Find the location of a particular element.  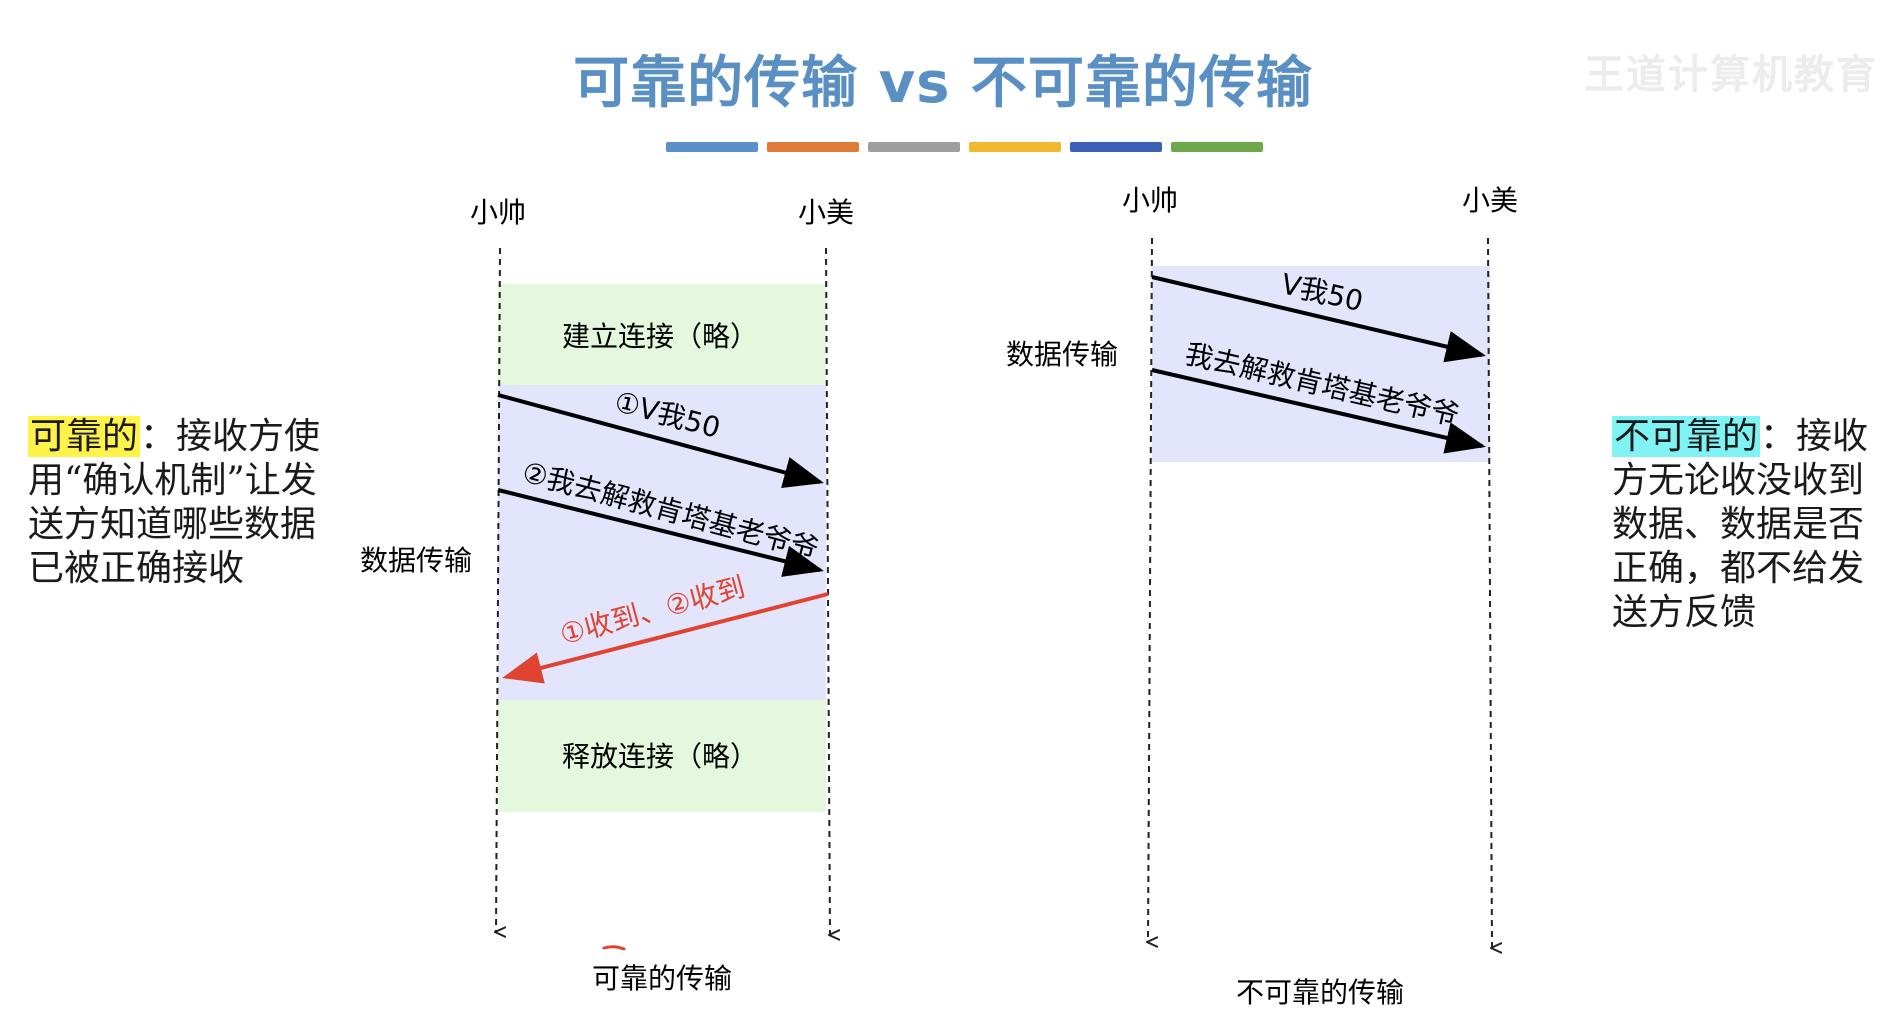

watermark-logo: 王道计算机教育 is located at coordinates (1731, 75).